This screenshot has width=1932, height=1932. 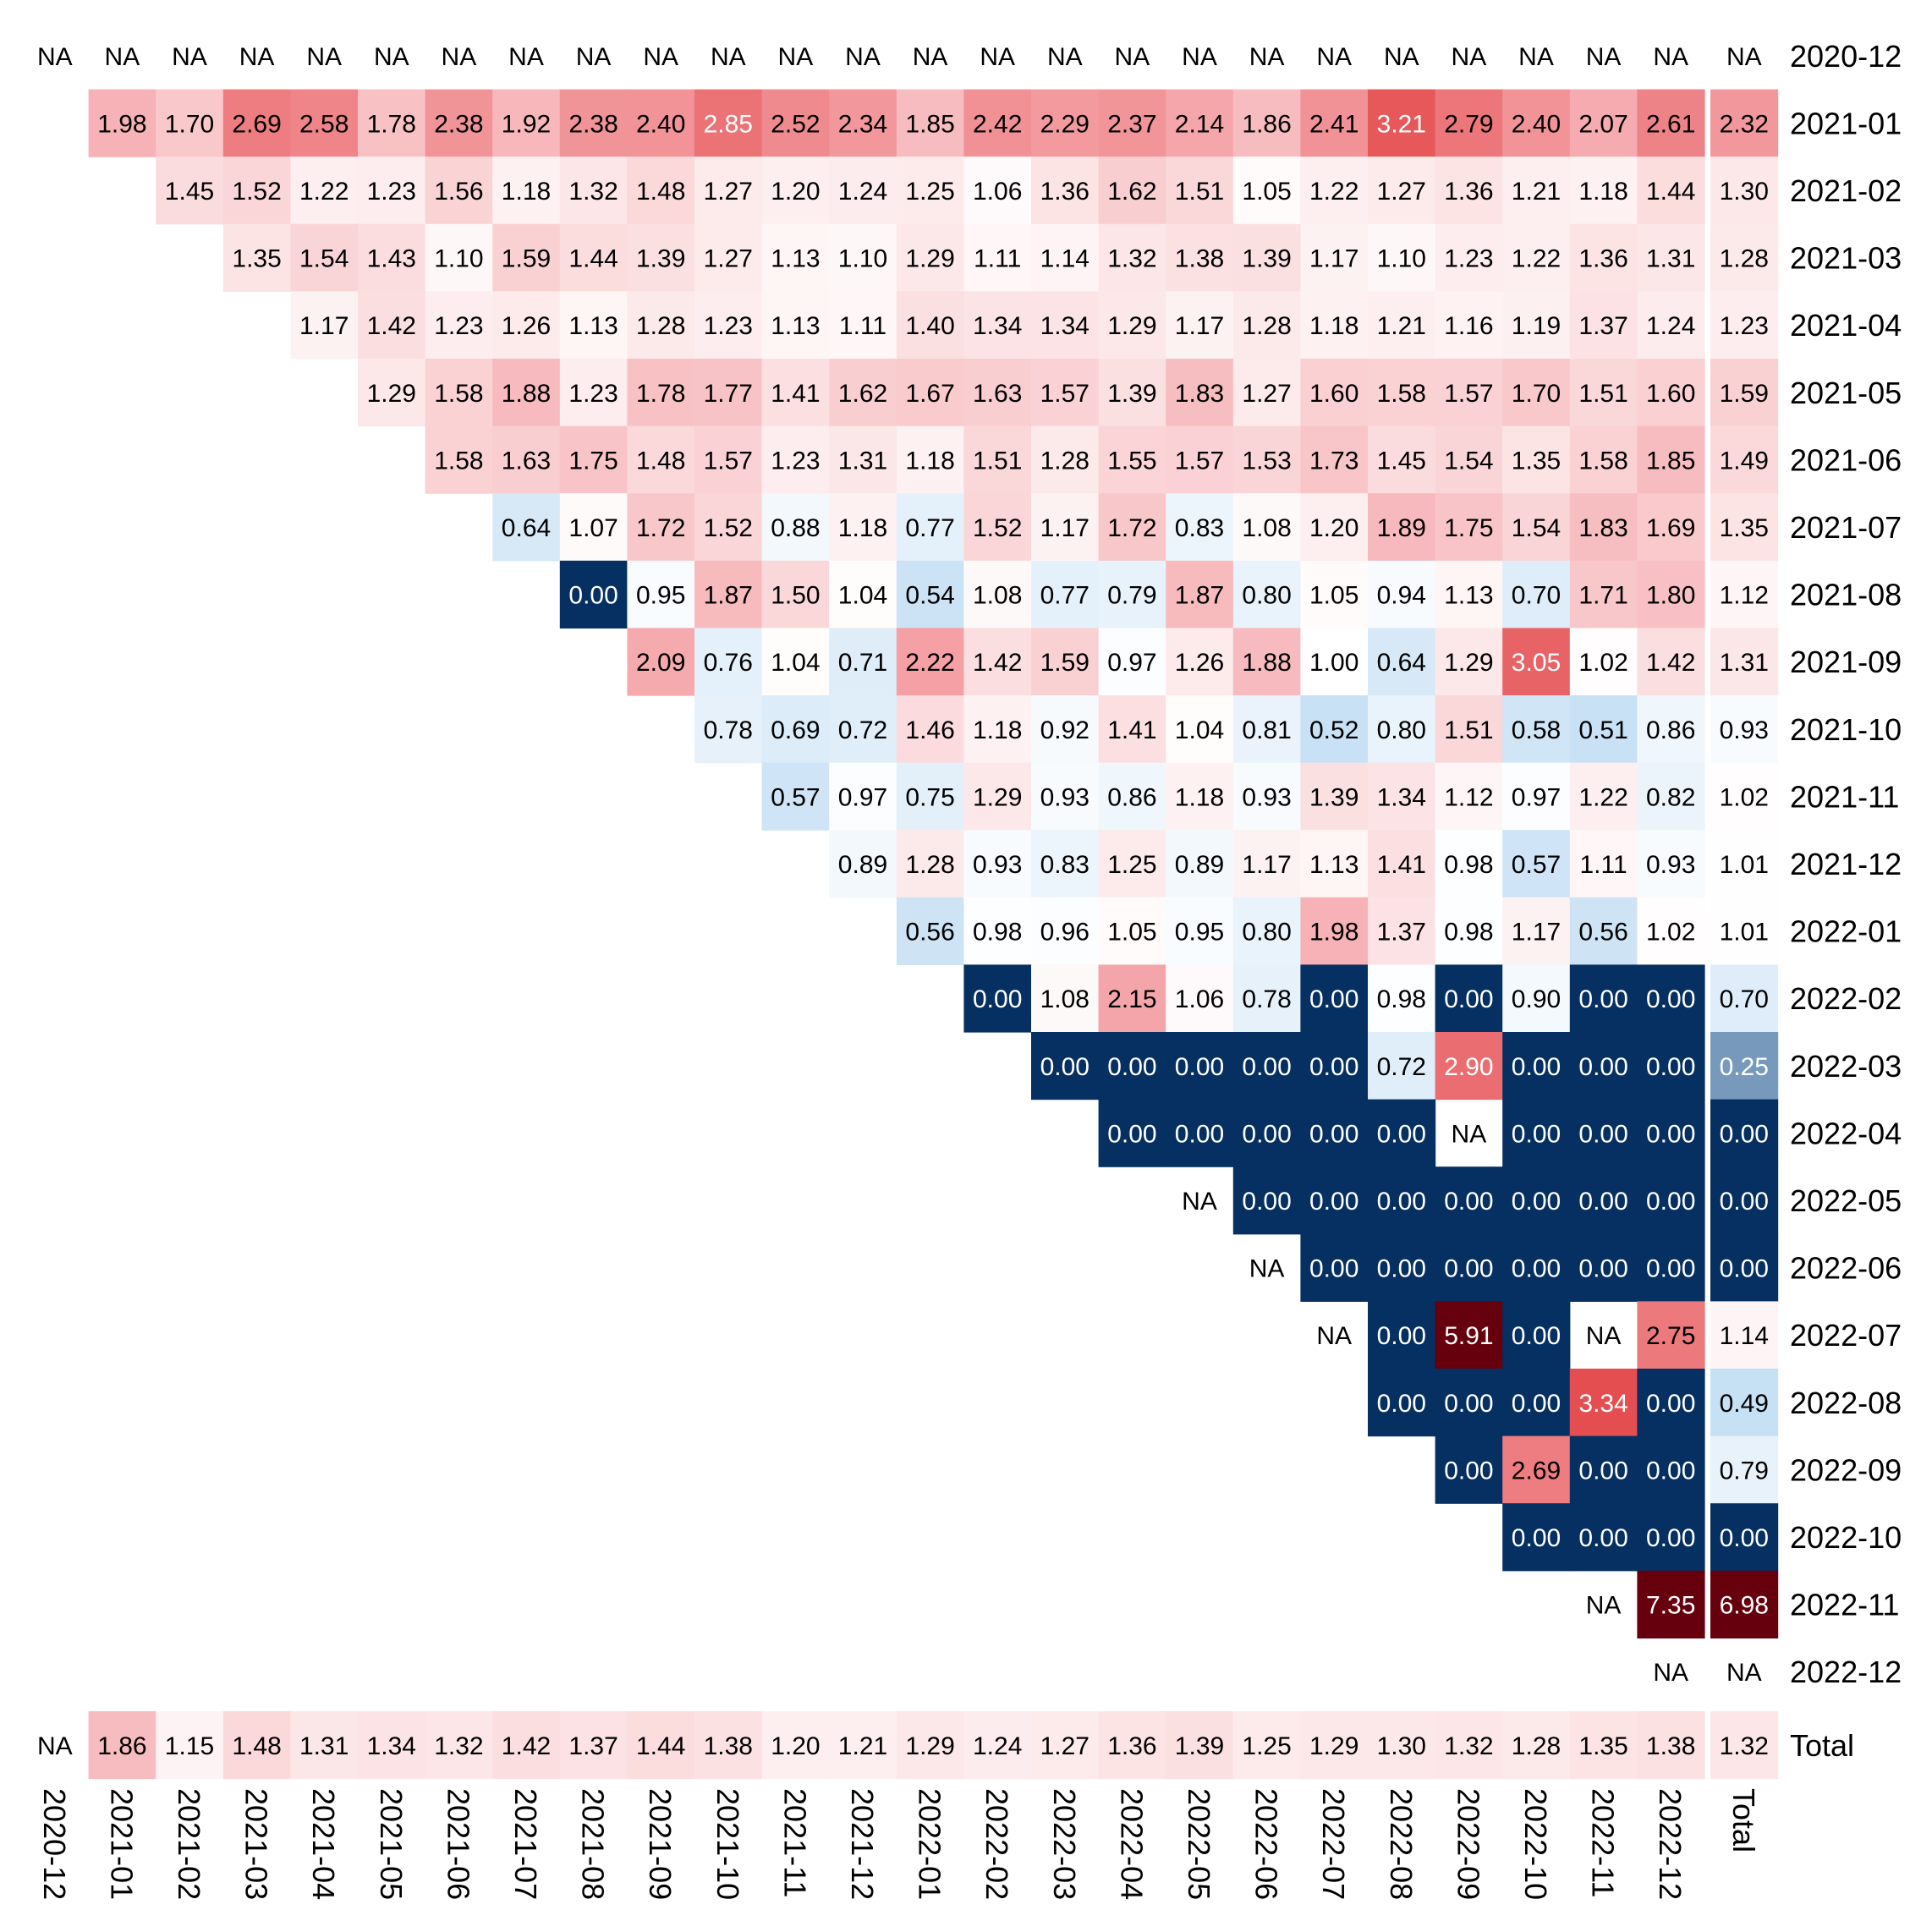 What do you see at coordinates (1199, 999) in the screenshot?
I see `heatmap-cell-label: 1.06` at bounding box center [1199, 999].